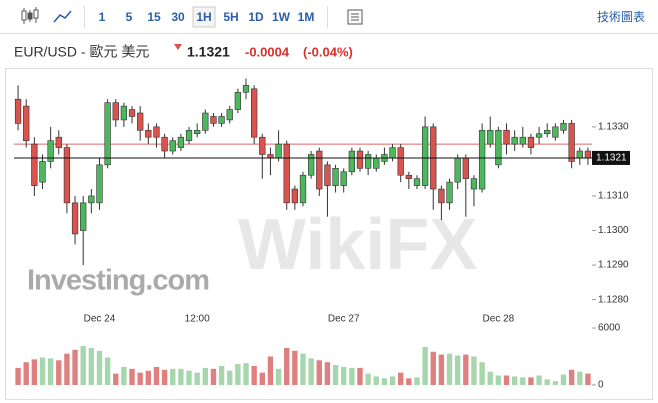 This screenshot has height=403, width=658. What do you see at coordinates (208, 52) in the screenshot?
I see `price: 1.1321` at bounding box center [208, 52].